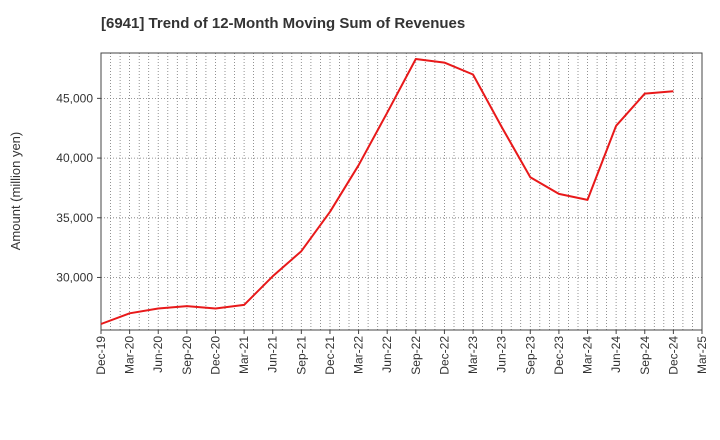 The height and width of the screenshot is (440, 720). What do you see at coordinates (387, 354) in the screenshot?
I see `x-tick-label: Jun-22` at bounding box center [387, 354].